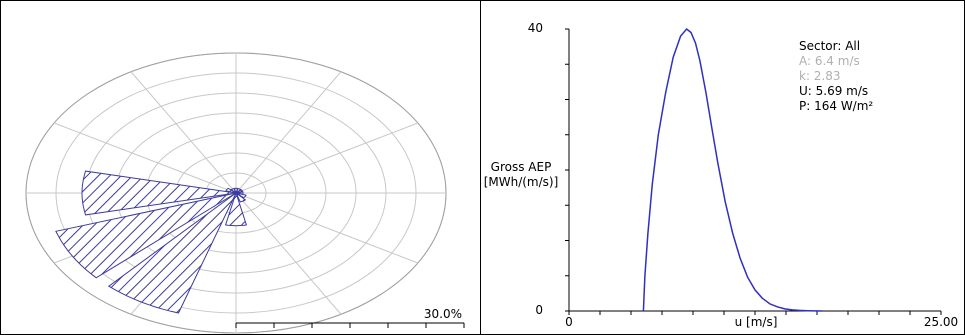  I want to click on wind-rose-scale-label: 30.0%, so click(443, 314).